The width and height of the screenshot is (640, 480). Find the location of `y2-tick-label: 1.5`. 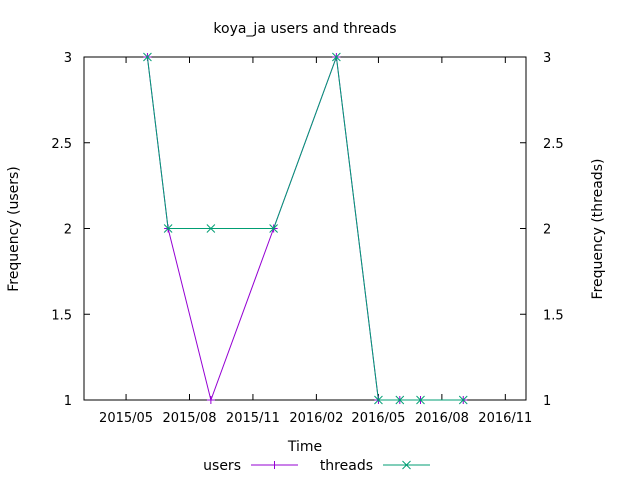

y2-tick-label: 1.5 is located at coordinates (553, 315).